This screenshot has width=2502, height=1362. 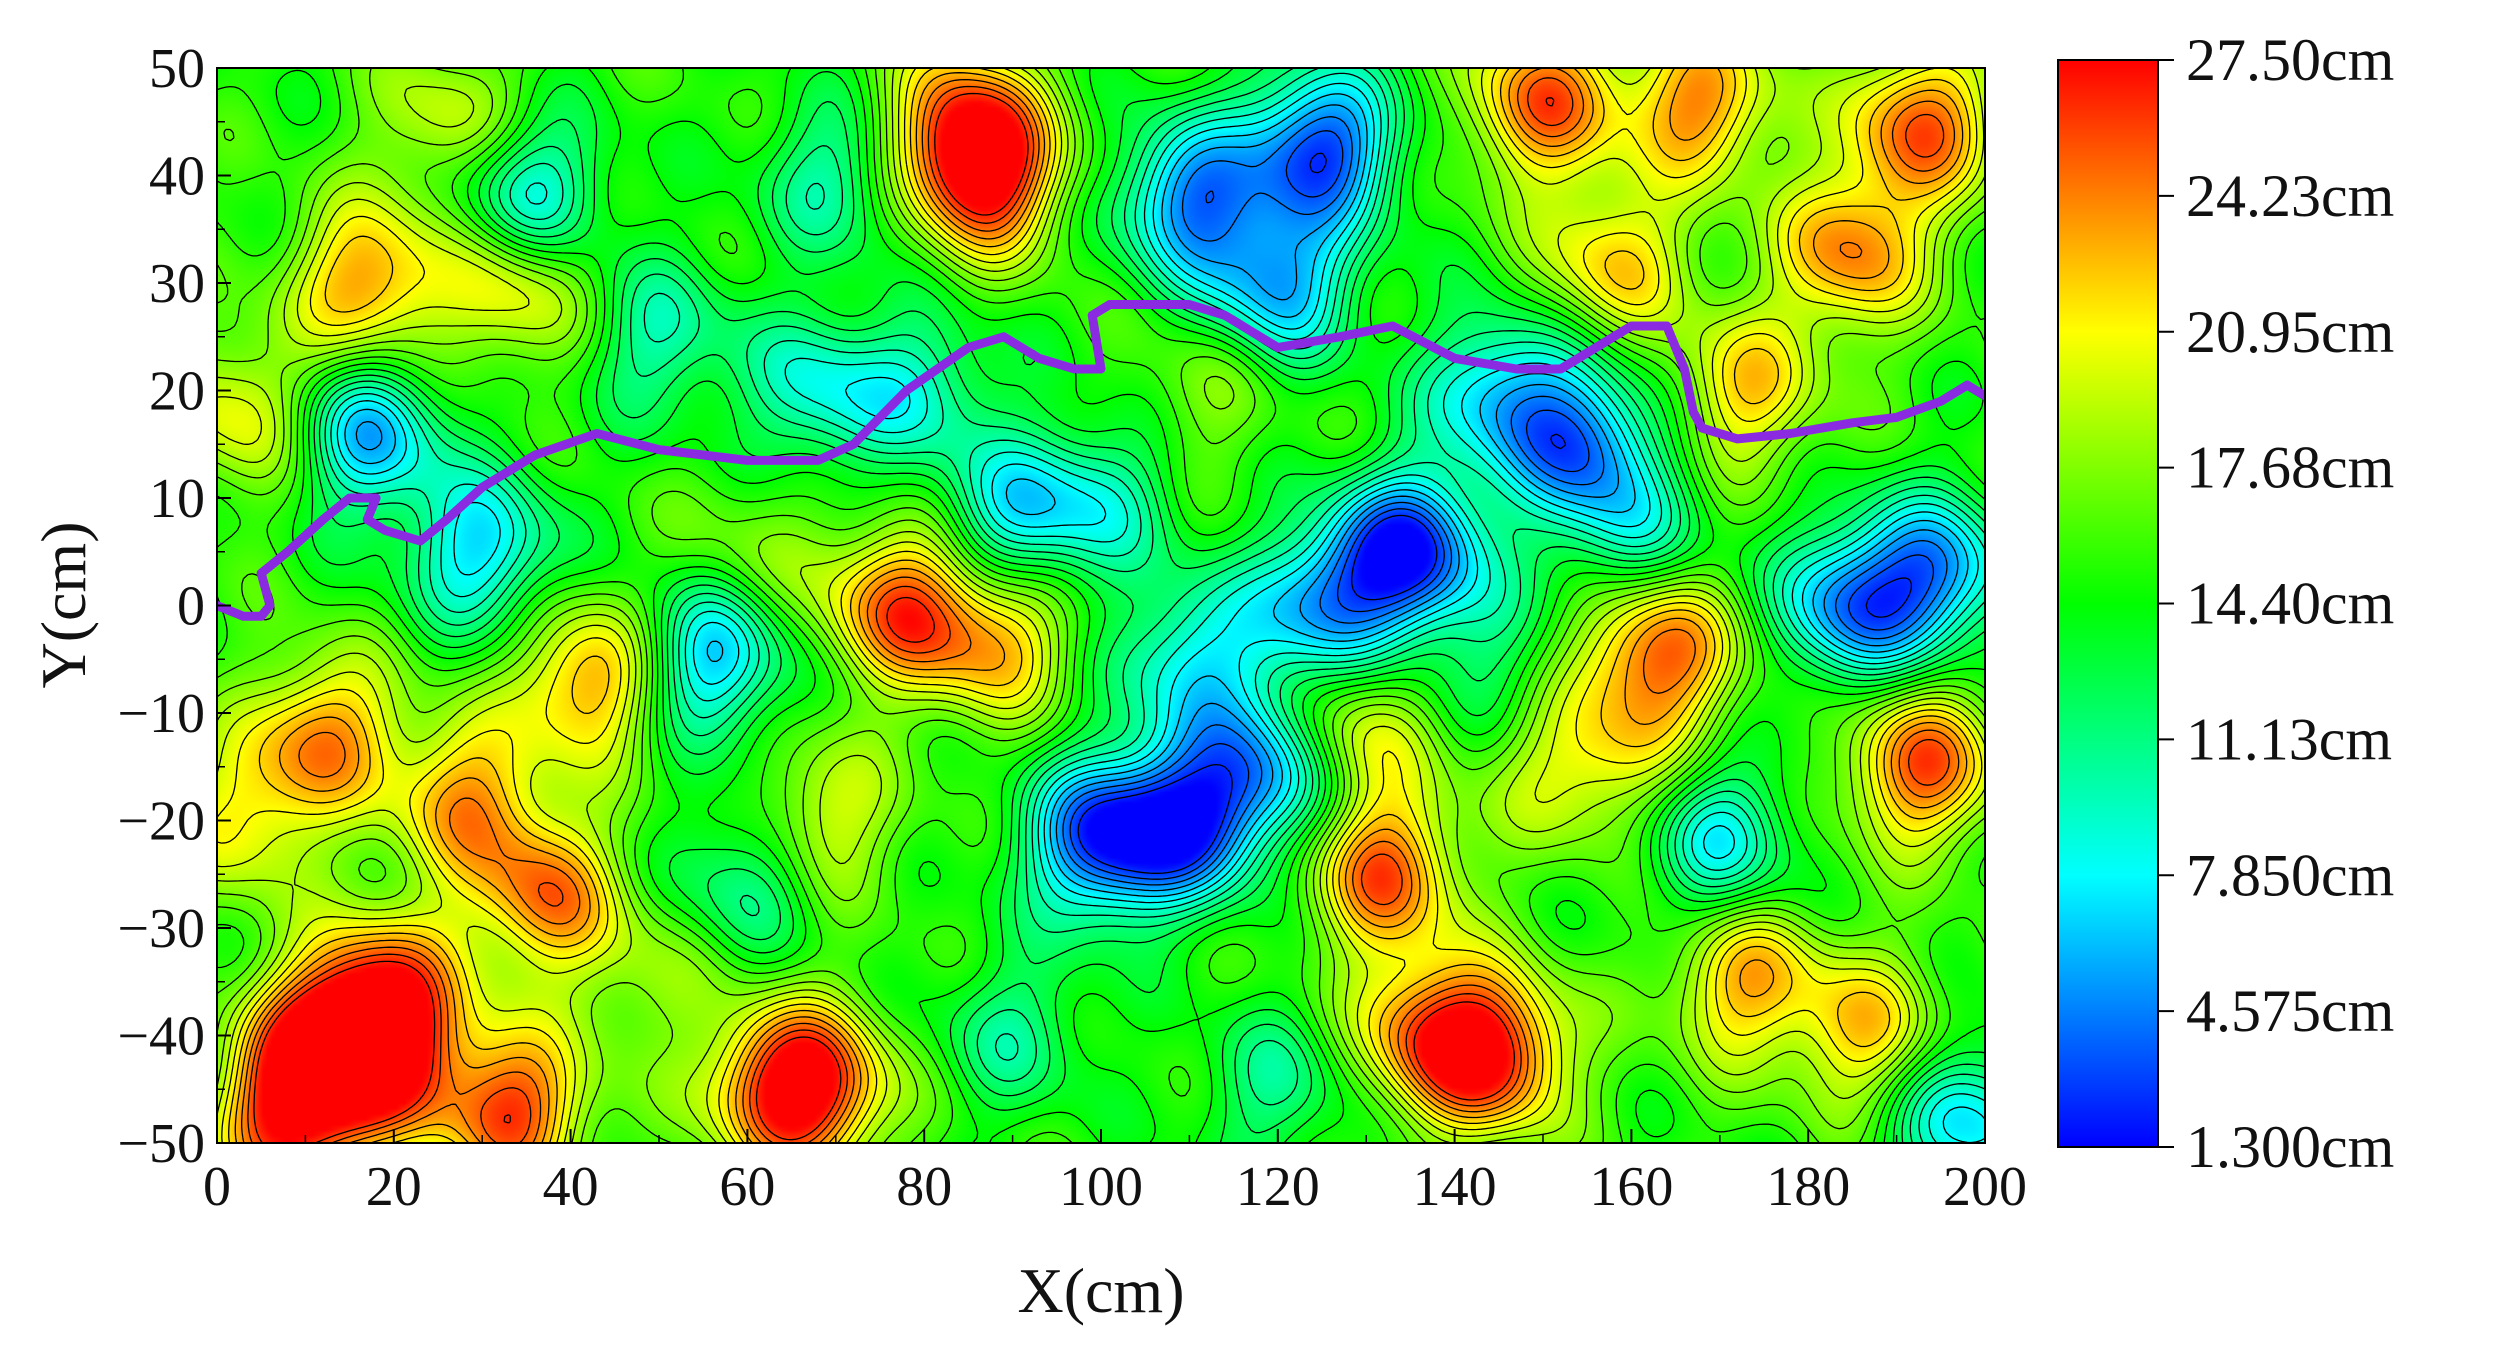 I want to click on x-tick-label: 160, so click(x=1631, y=1187).